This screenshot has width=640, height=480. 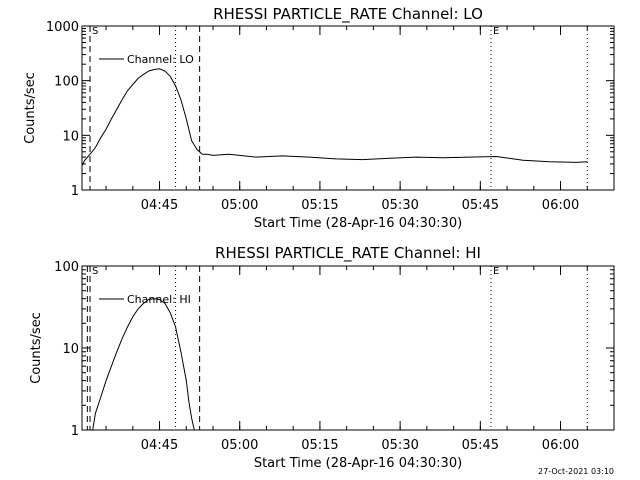 I want to click on chart-title: RHESSI PARTICLE_RATE Channel: LO, so click(x=348, y=14).